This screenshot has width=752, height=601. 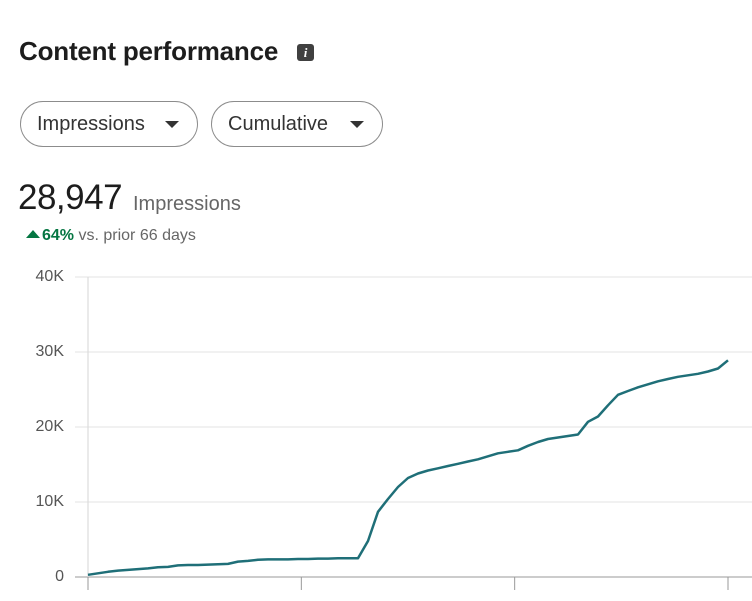 What do you see at coordinates (149, 51) in the screenshot?
I see `title: Content performance` at bounding box center [149, 51].